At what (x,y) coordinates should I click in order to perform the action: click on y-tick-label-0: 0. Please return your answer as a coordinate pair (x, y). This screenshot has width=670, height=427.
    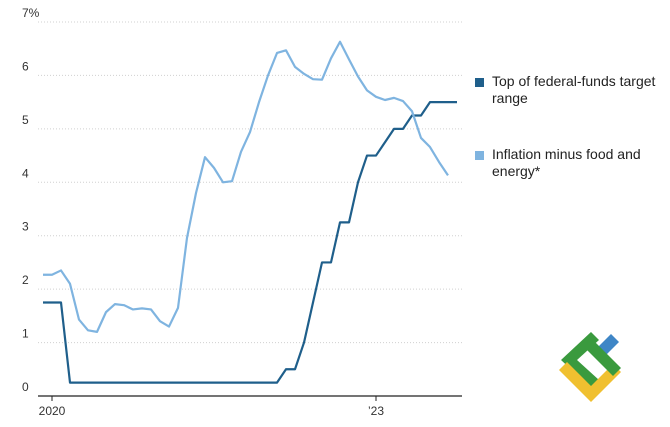
    Looking at the image, I should click on (25, 387).